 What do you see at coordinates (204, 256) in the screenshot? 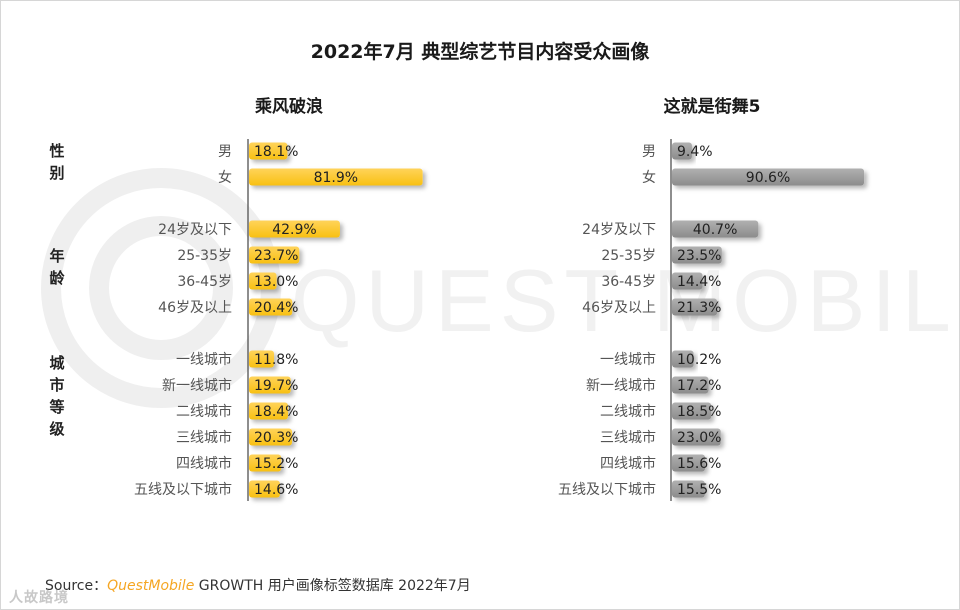
I see `category-label-chengfeng-3: 25-35岁` at bounding box center [204, 256].